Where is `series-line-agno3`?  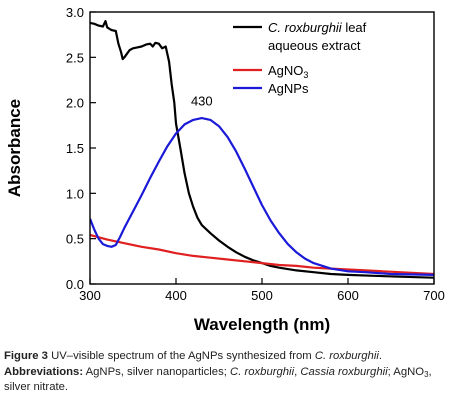
series-line-agno3 is located at coordinates (262, 254).